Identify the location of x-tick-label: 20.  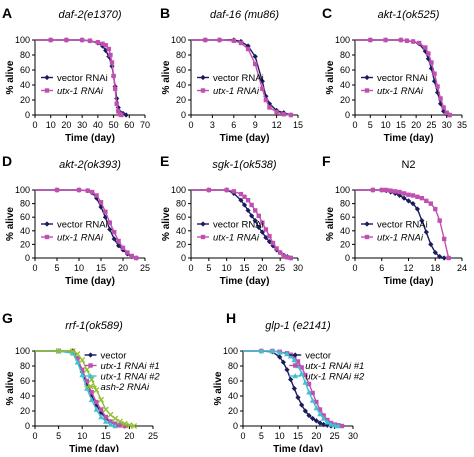
(66, 125).